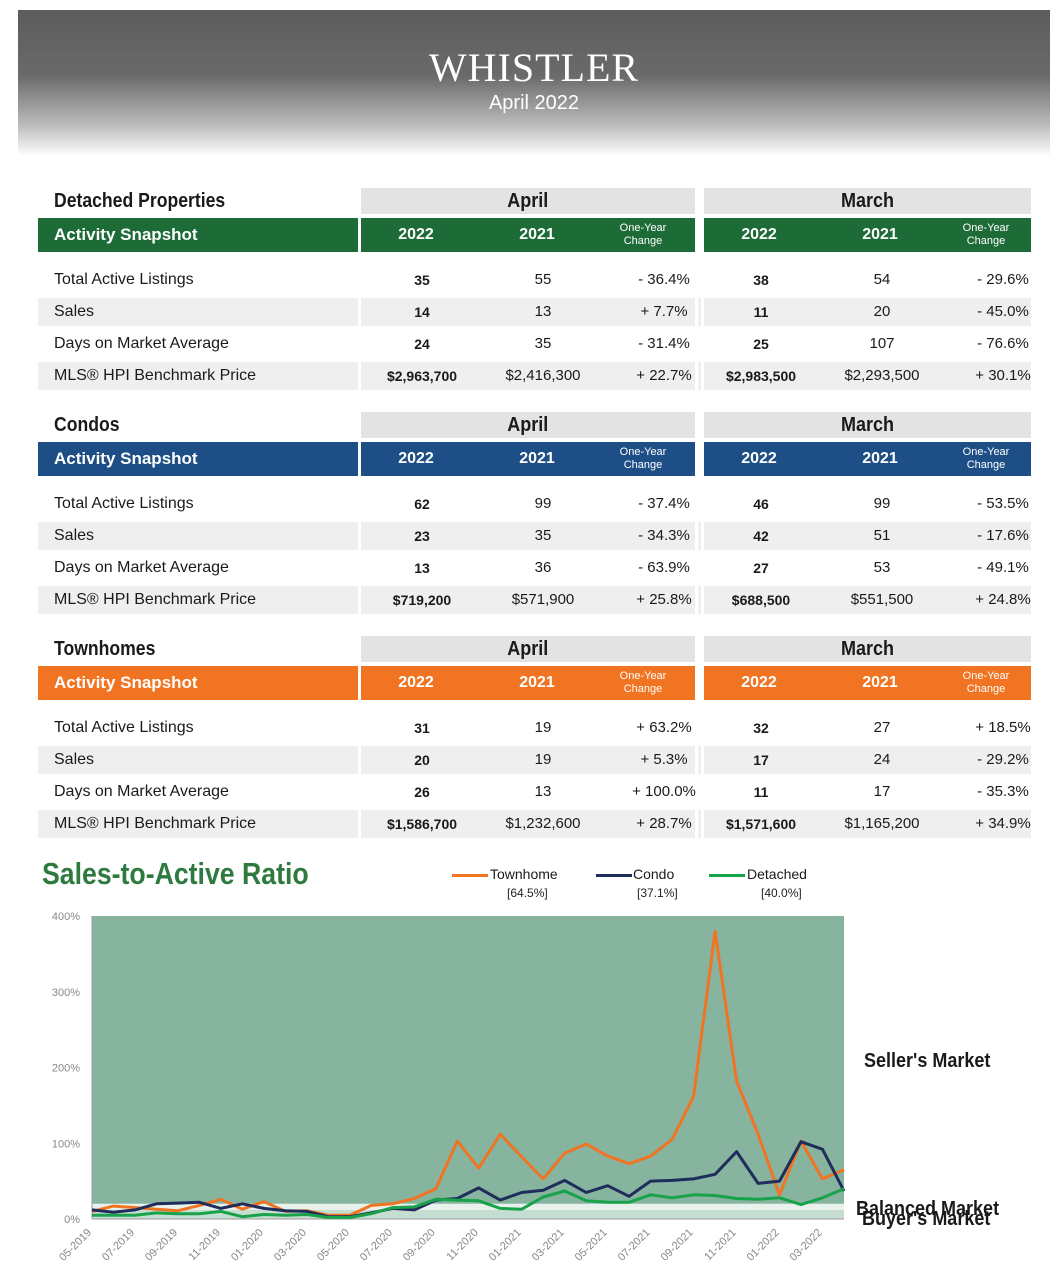 Image resolution: width=1062 pixels, height=1284 pixels. Describe the element at coordinates (867, 459) in the screenshot. I see `year-header-mar: 2022 2021 One-Year Change` at that location.